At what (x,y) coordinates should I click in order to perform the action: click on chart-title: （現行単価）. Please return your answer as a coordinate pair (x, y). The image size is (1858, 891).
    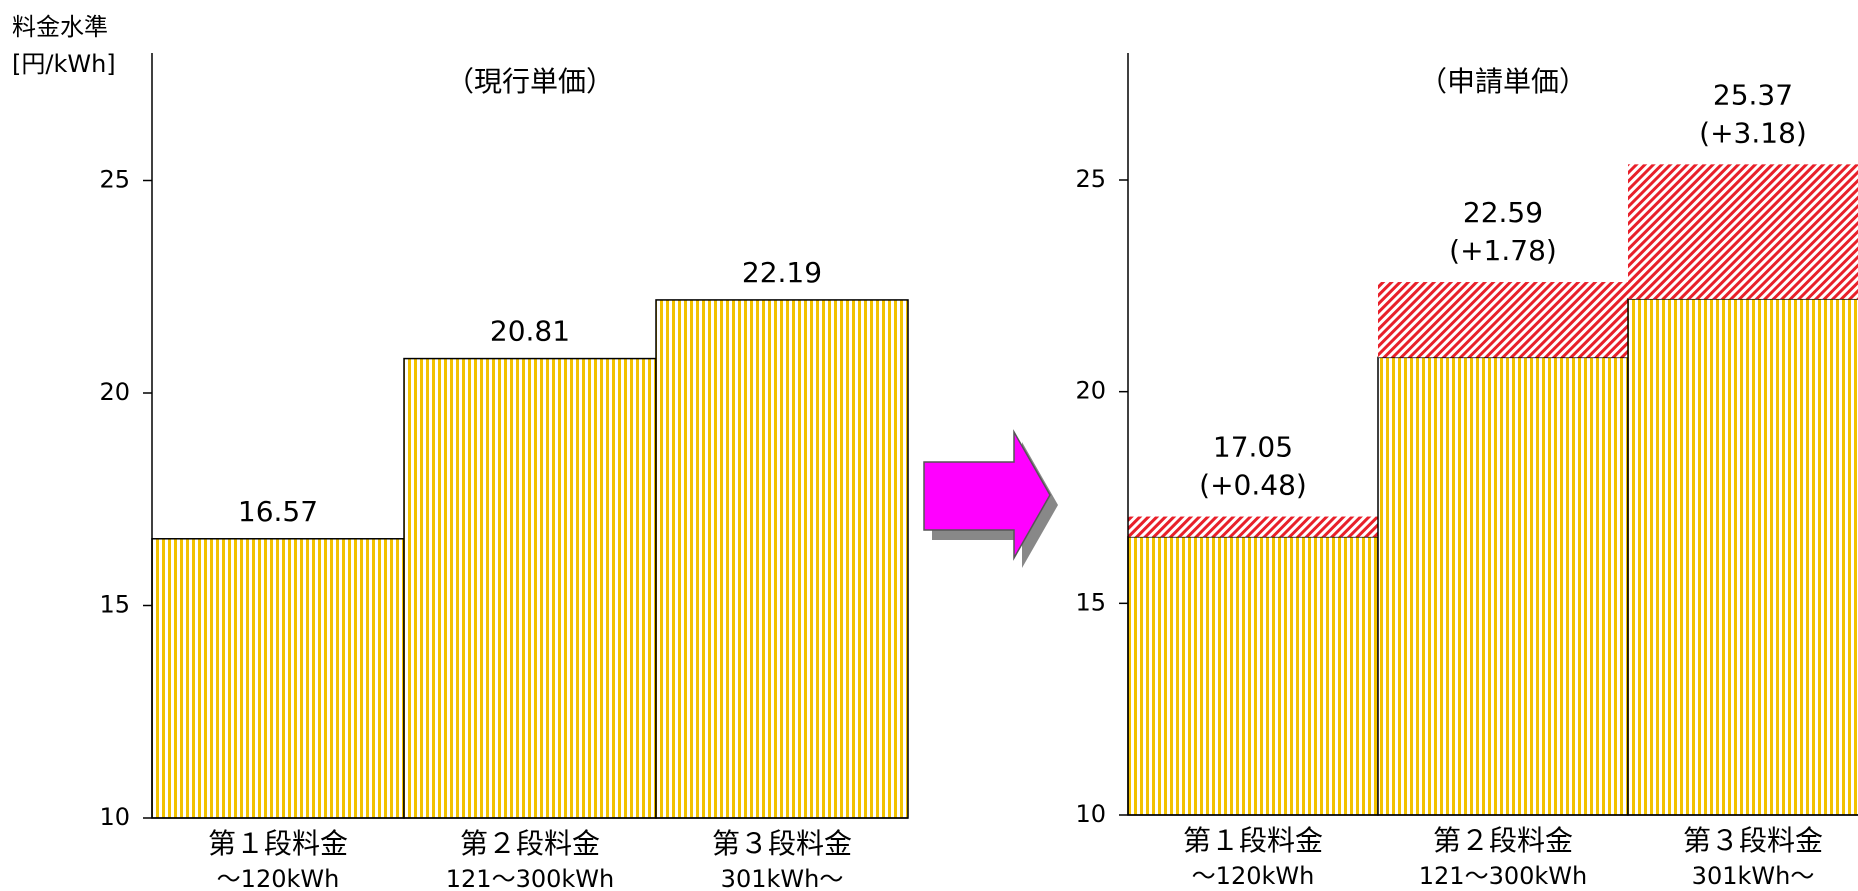
    Looking at the image, I should click on (530, 81).